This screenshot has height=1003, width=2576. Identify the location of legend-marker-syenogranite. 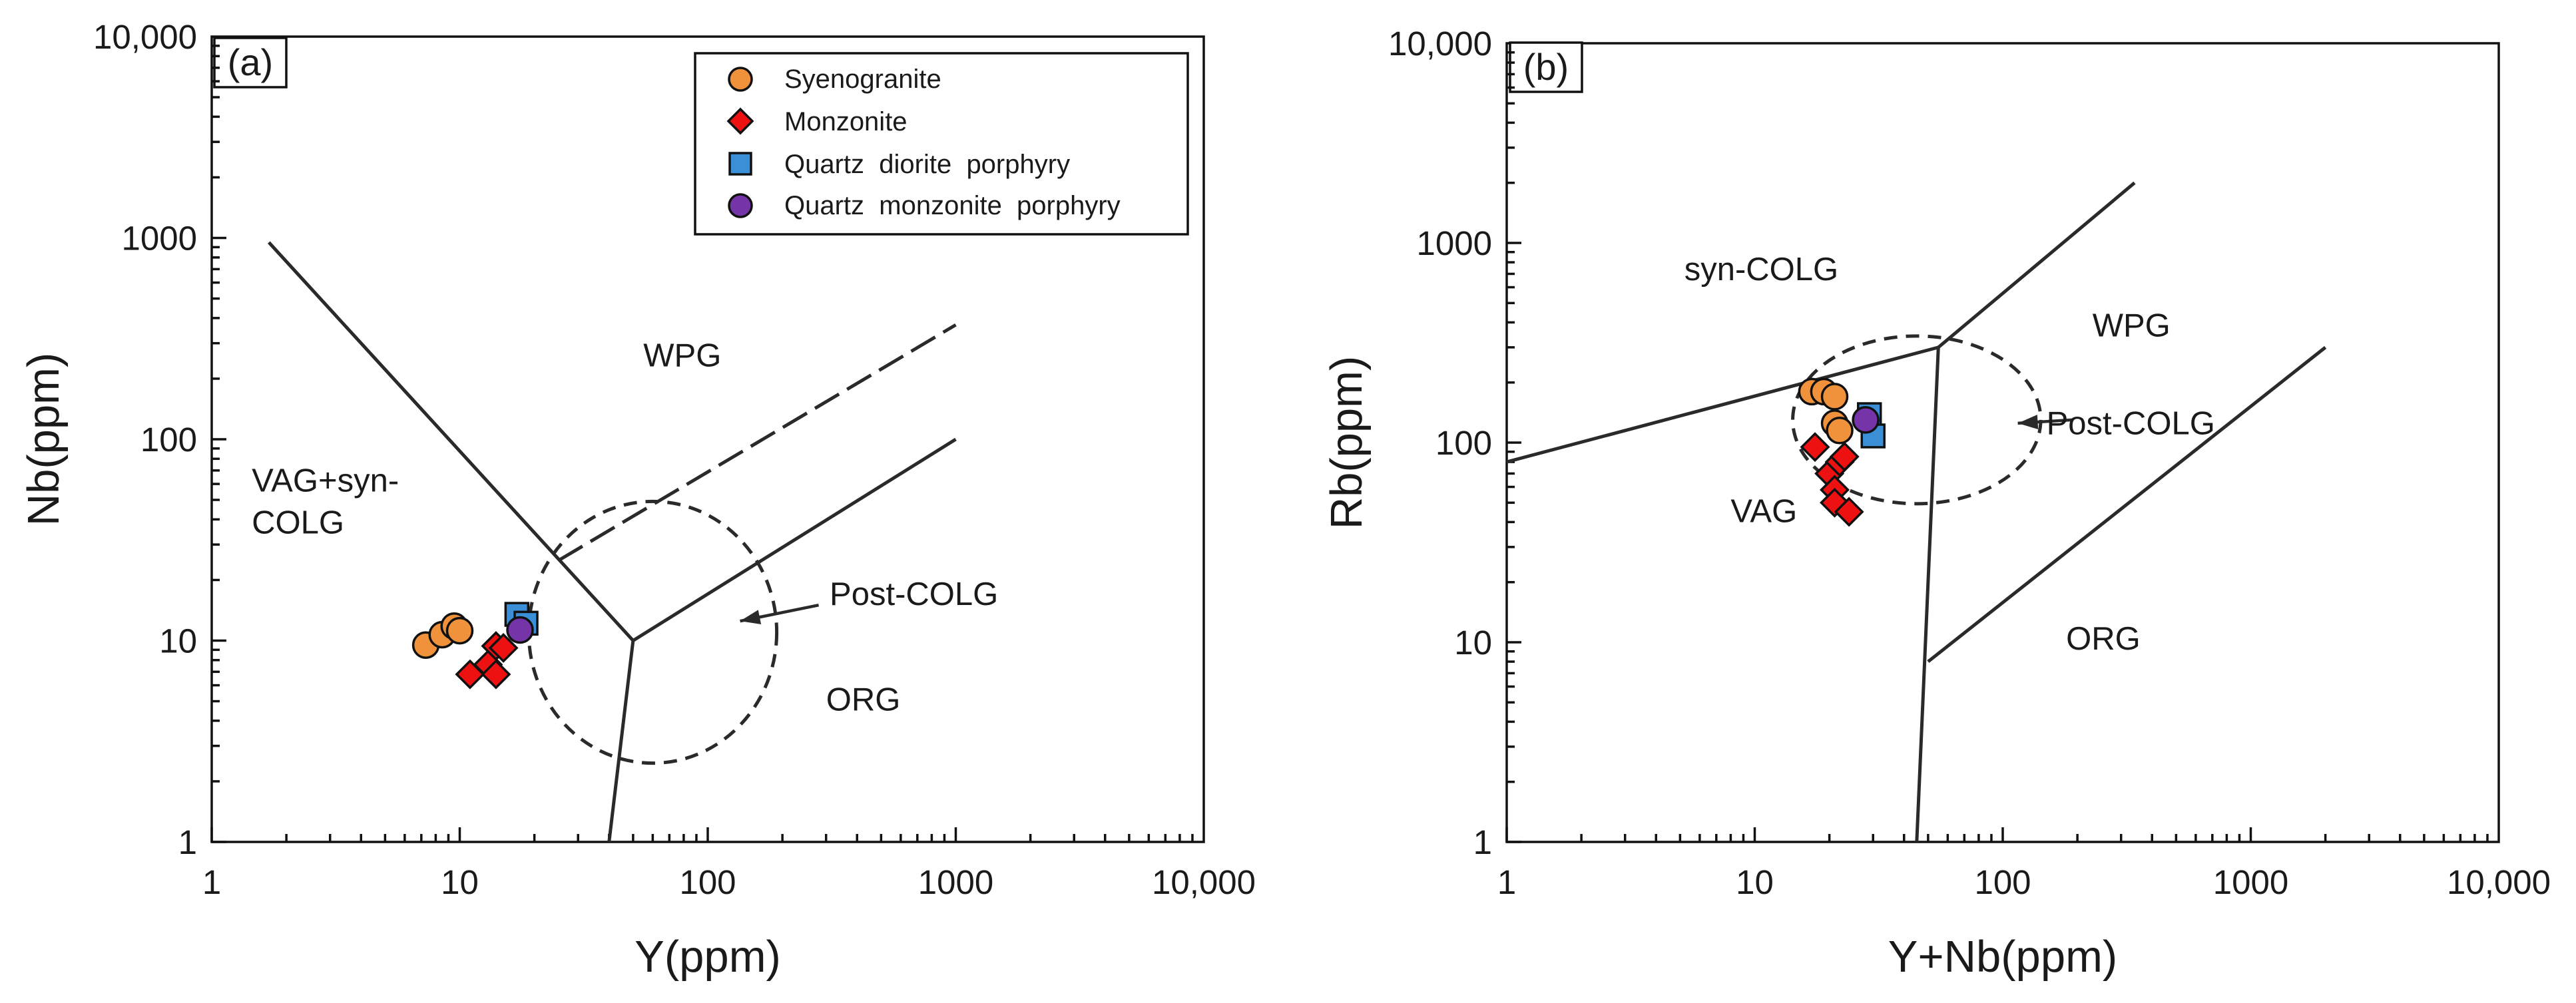
(741, 79).